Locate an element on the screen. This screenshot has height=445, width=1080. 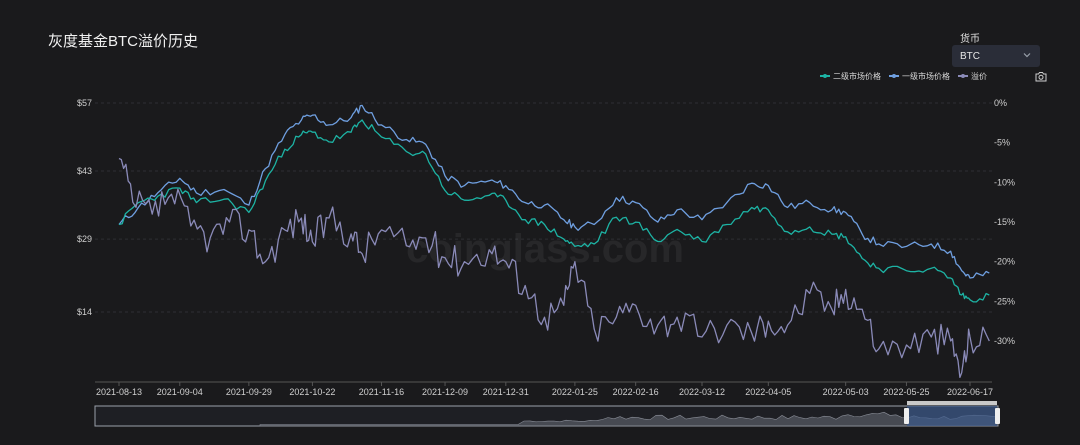
camera-icon is located at coordinates (1041, 78).